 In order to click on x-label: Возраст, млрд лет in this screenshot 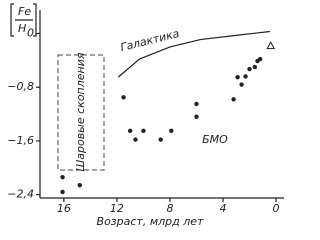, I will do `click(151, 221)`.